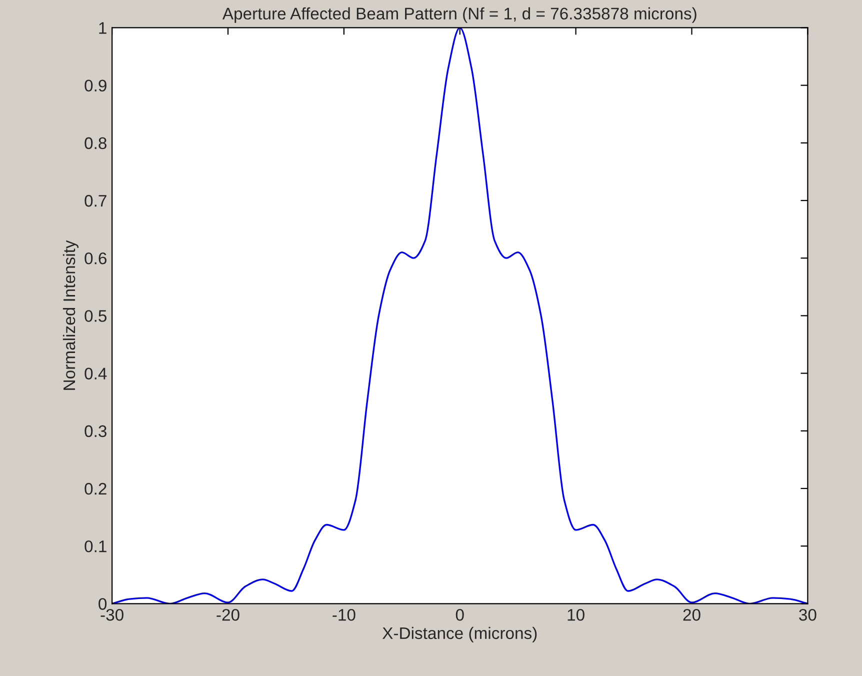 The image size is (862, 676). Describe the element at coordinates (228, 614) in the screenshot. I see `x-tick-label: -20` at that location.